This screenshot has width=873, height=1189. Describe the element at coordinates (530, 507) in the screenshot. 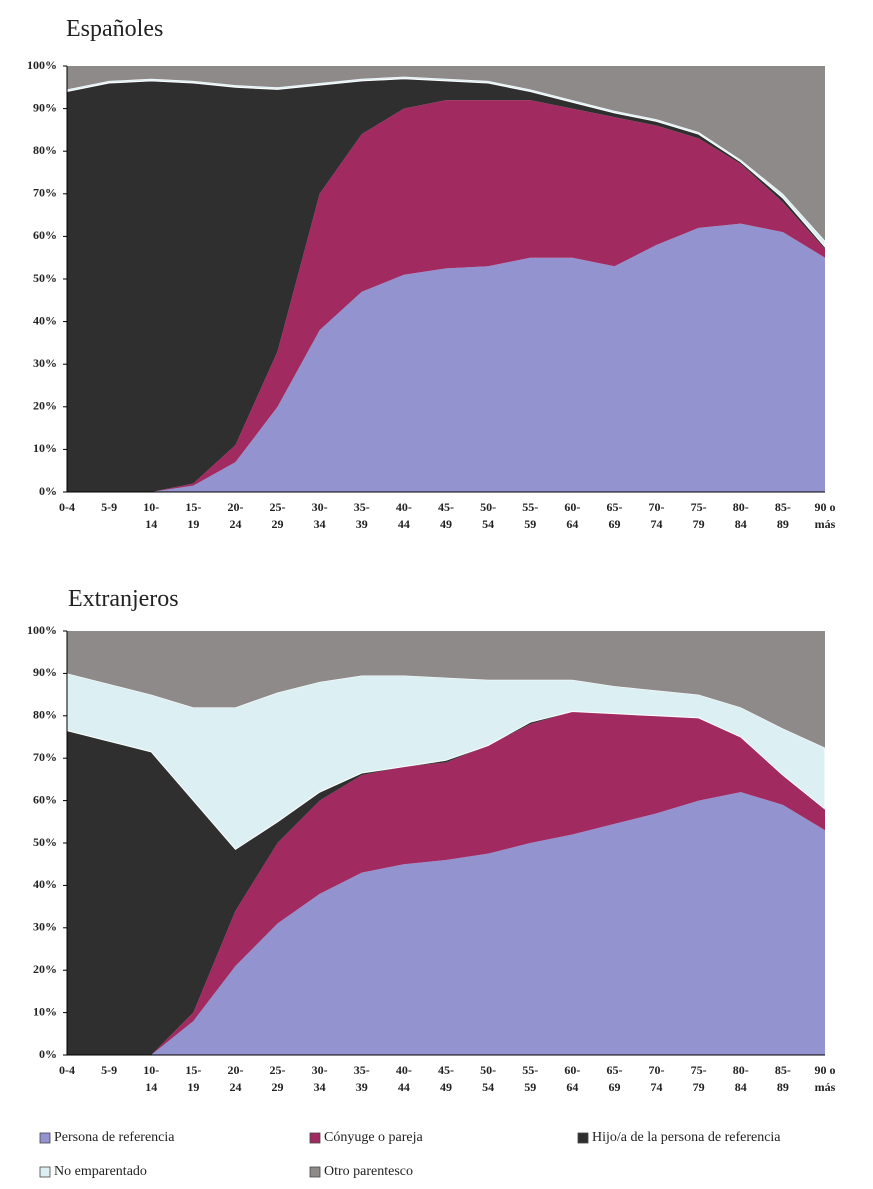

I see `label-line: 55-` at that location.